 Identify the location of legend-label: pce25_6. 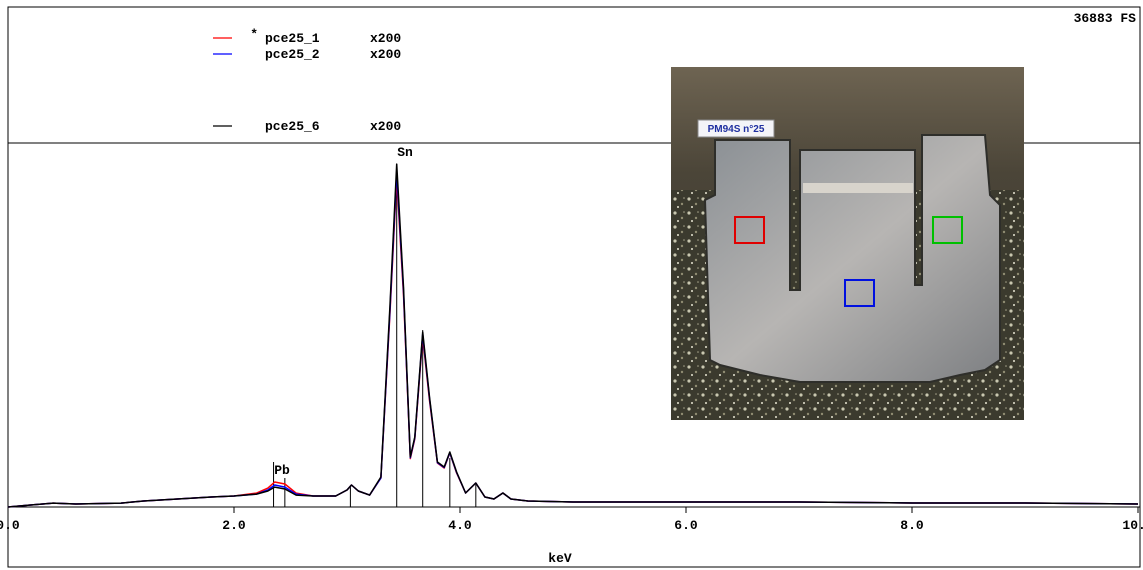
(292, 126).